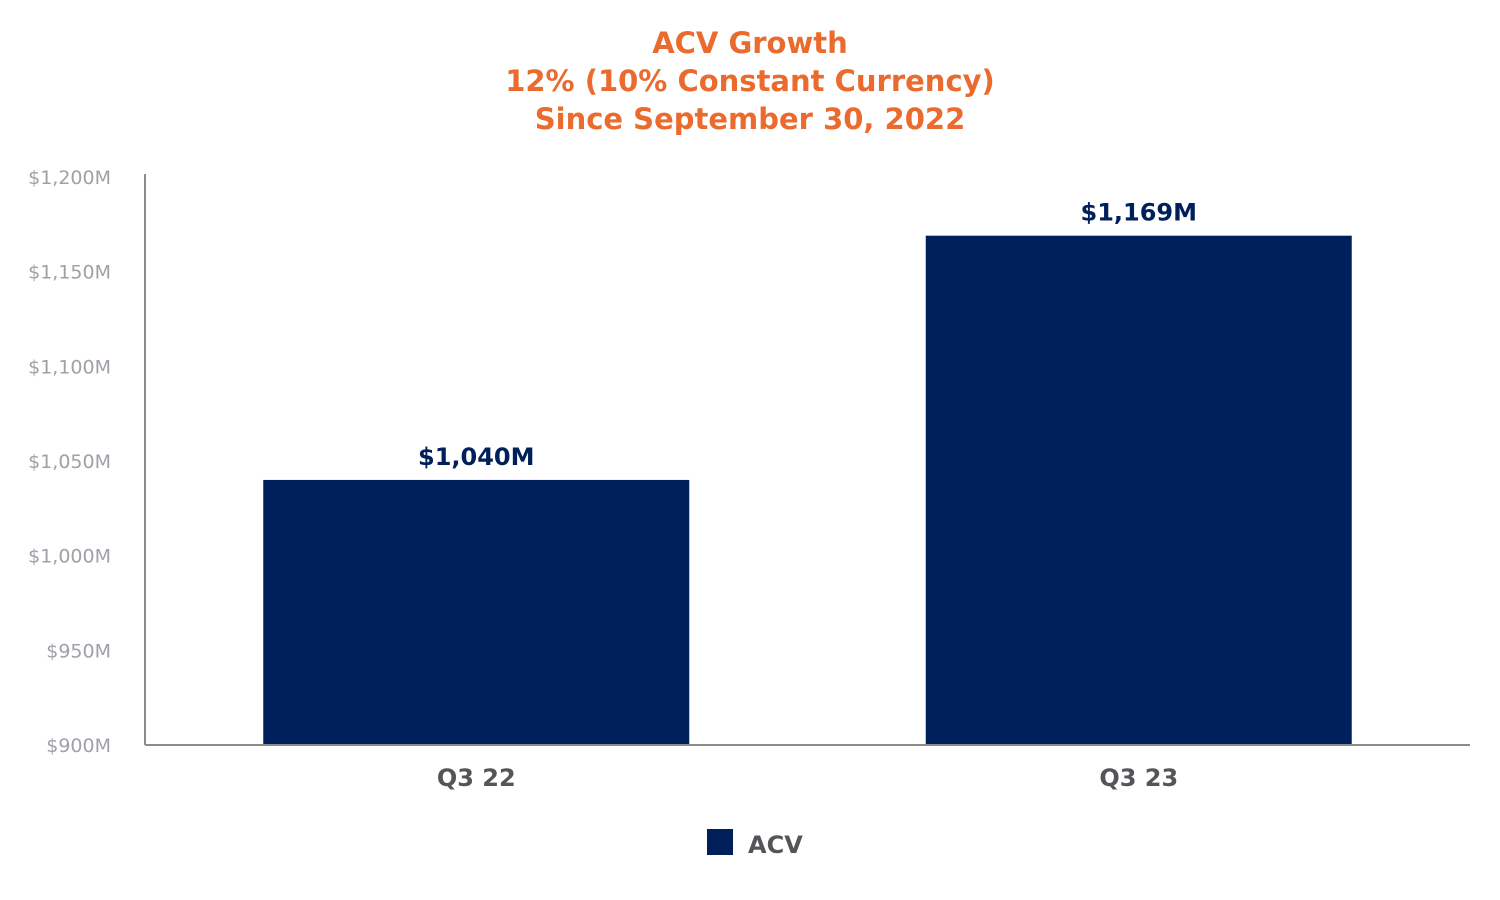 Image resolution: width=1500 pixels, height=900 pixels. What do you see at coordinates (476, 457) in the screenshot?
I see `data-label-1: $1,040M` at bounding box center [476, 457].